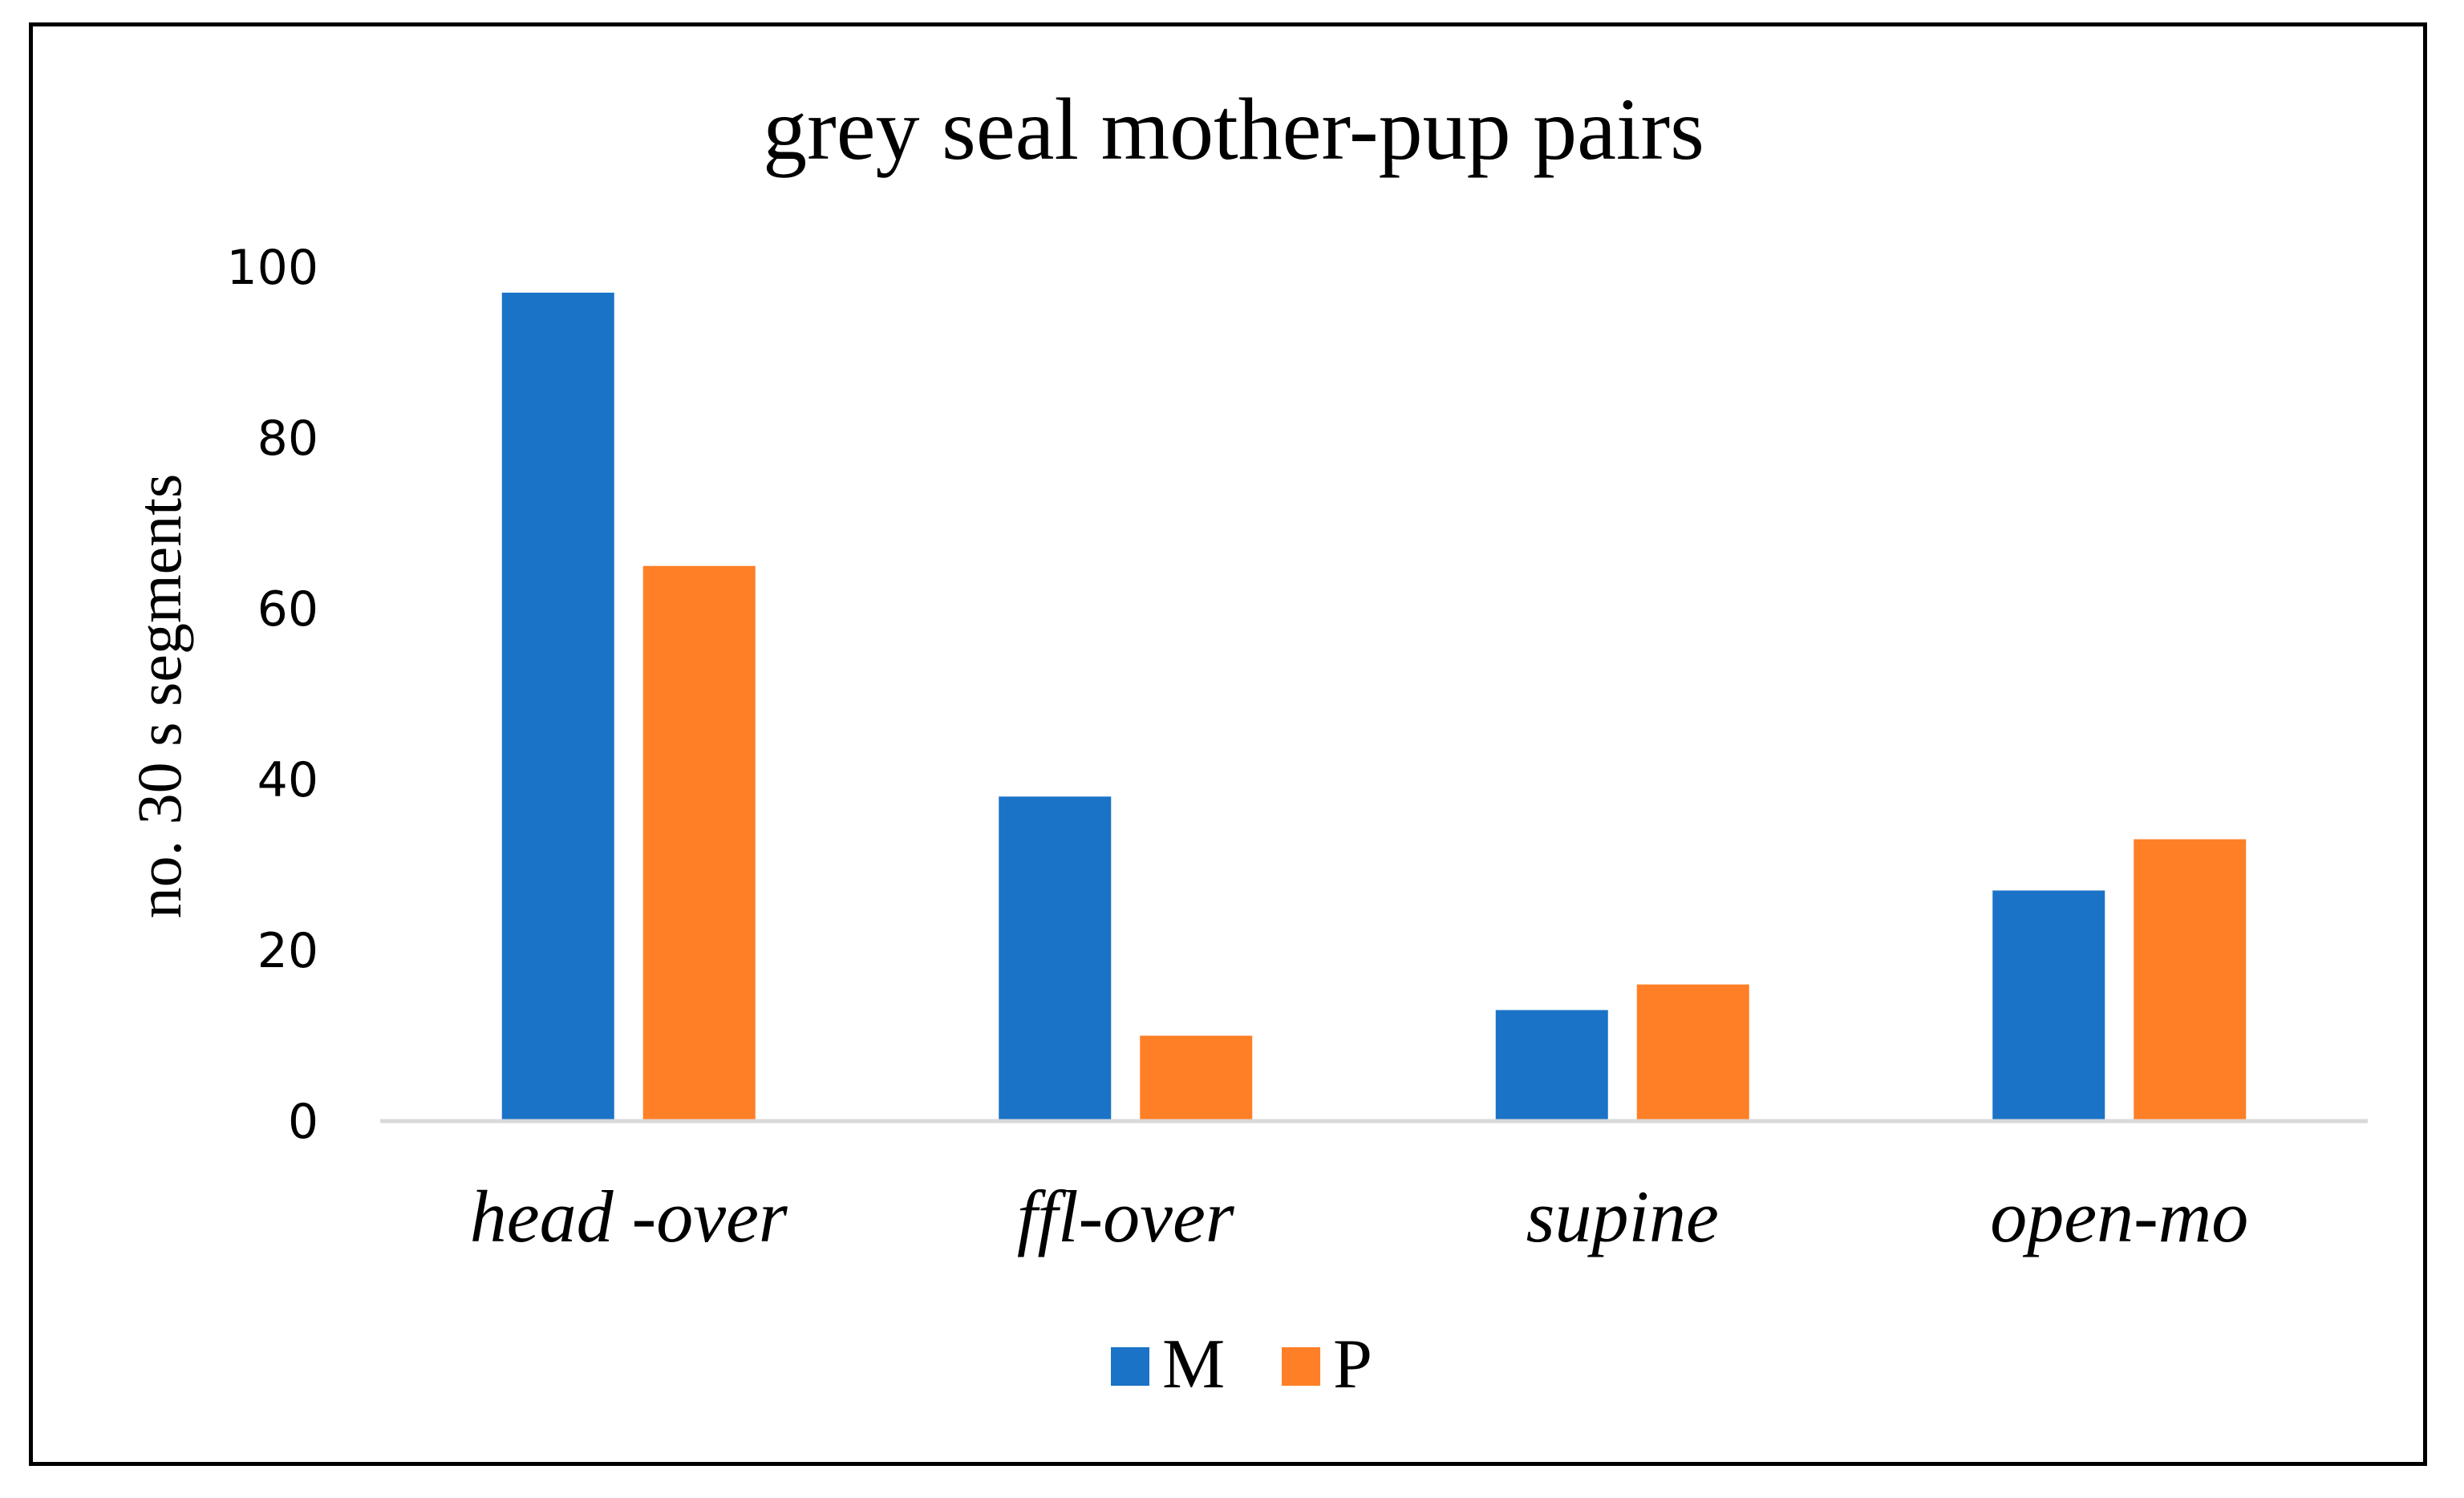 Image resolution: width=2464 pixels, height=1498 pixels. What do you see at coordinates (287, 951) in the screenshot?
I see `y-tick-label: 20` at bounding box center [287, 951].